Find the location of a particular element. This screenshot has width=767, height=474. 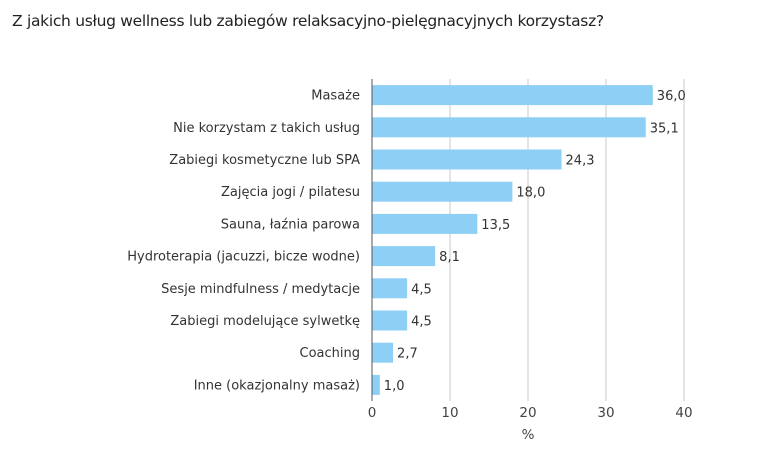

x-tick-label: 30 is located at coordinates (605, 413).